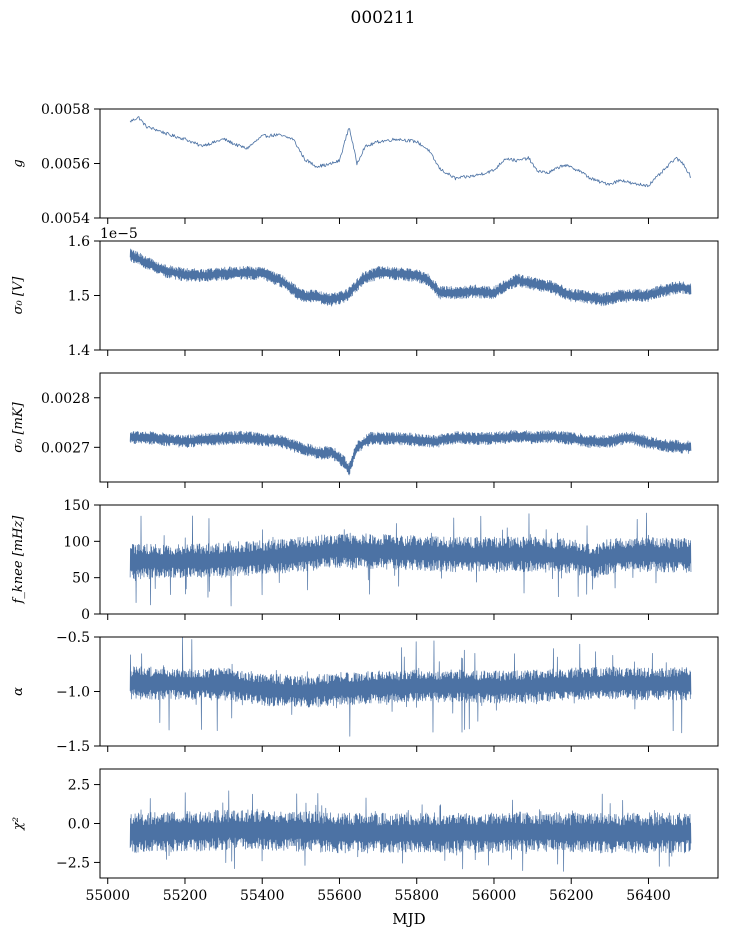 The width and height of the screenshot is (729, 936). Describe the element at coordinates (18, 163) in the screenshot. I see `y-axis-label-g: g` at that location.